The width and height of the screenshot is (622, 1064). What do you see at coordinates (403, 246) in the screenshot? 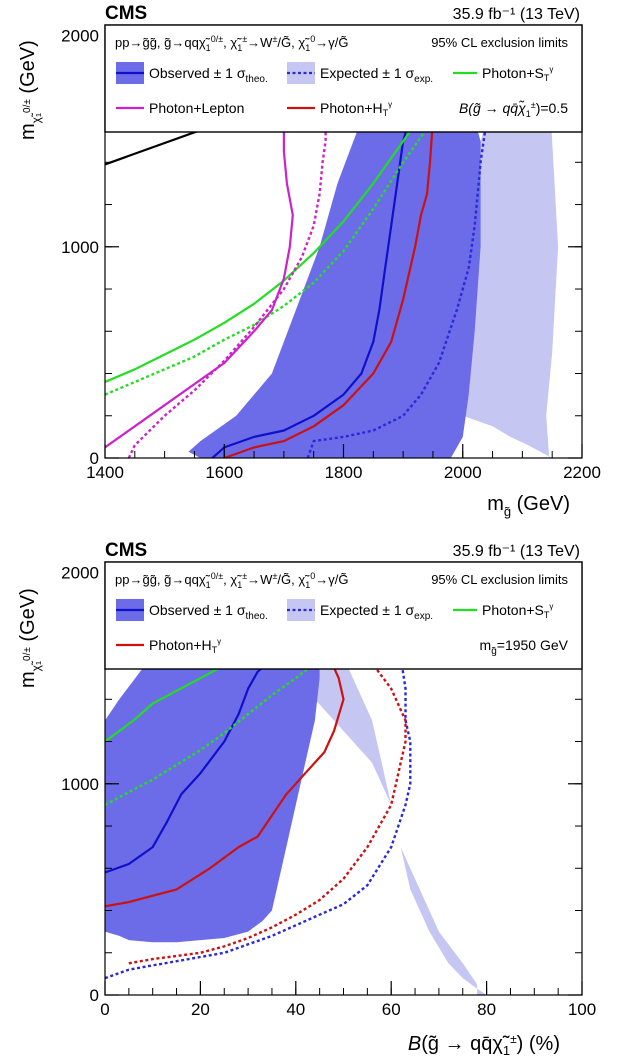
I see `top-series-expected` at bounding box center [403, 246].